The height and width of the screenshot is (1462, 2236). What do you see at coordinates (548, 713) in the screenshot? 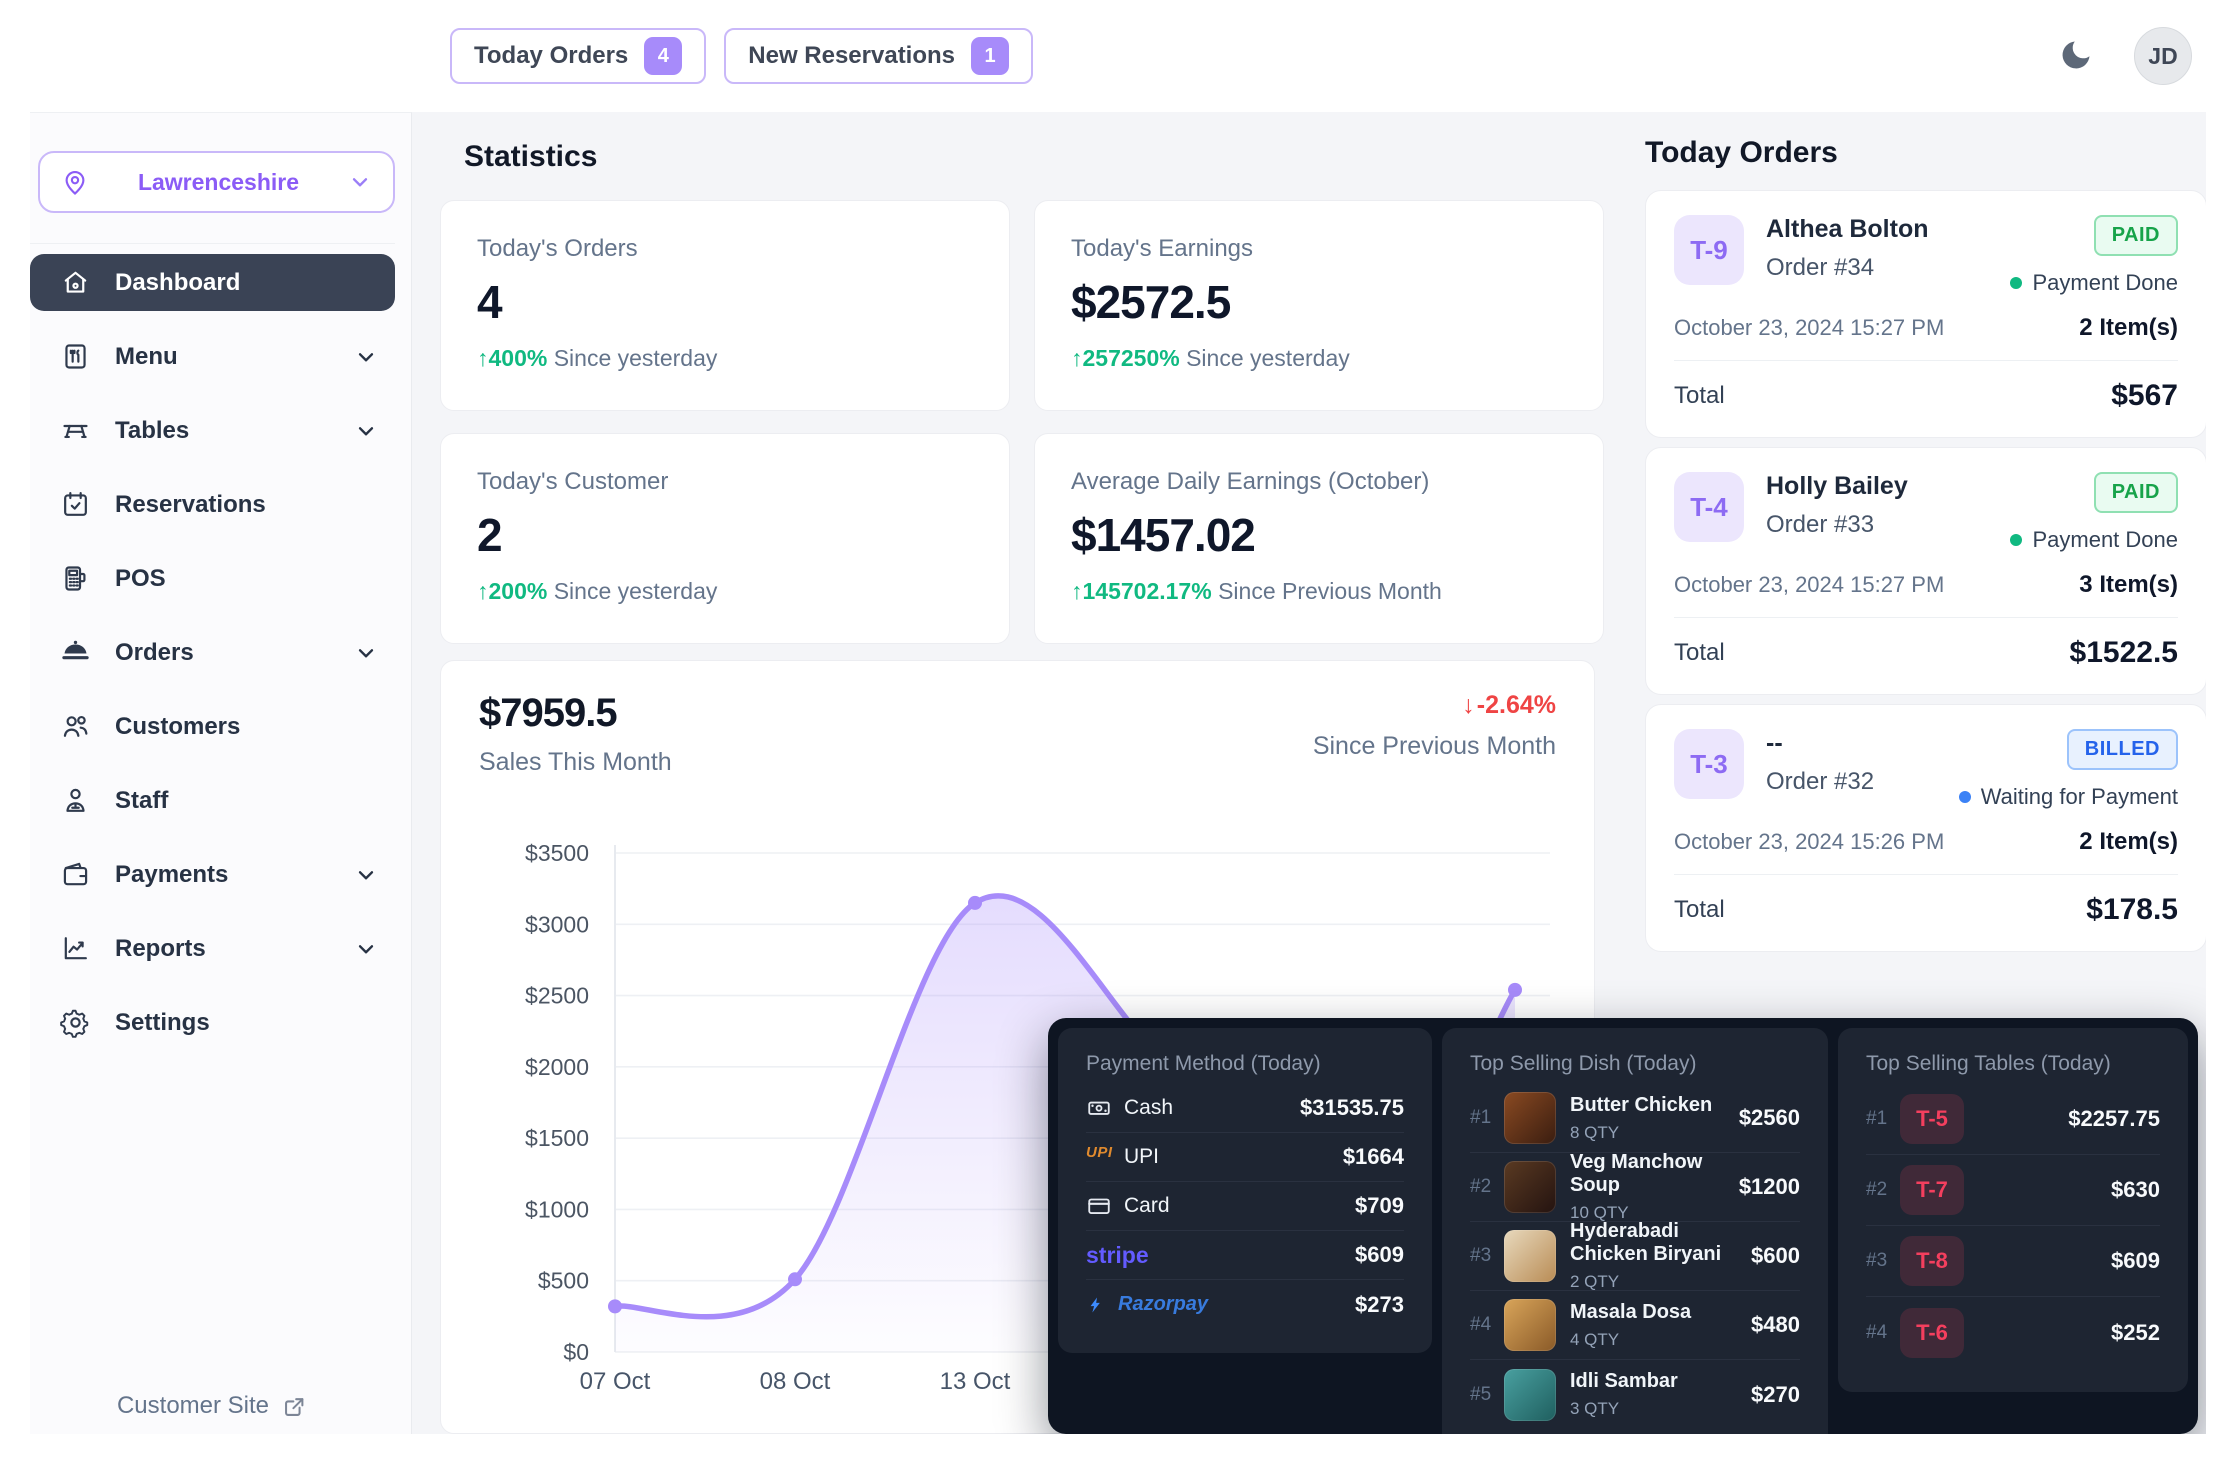
I see `sales-total: $7959.5` at bounding box center [548, 713].